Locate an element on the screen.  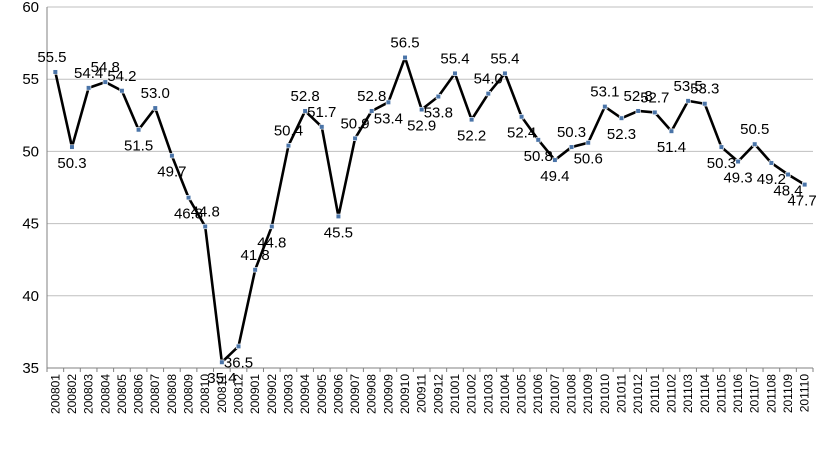
x-tick-label: 201003 is located at coordinates (488, 394).